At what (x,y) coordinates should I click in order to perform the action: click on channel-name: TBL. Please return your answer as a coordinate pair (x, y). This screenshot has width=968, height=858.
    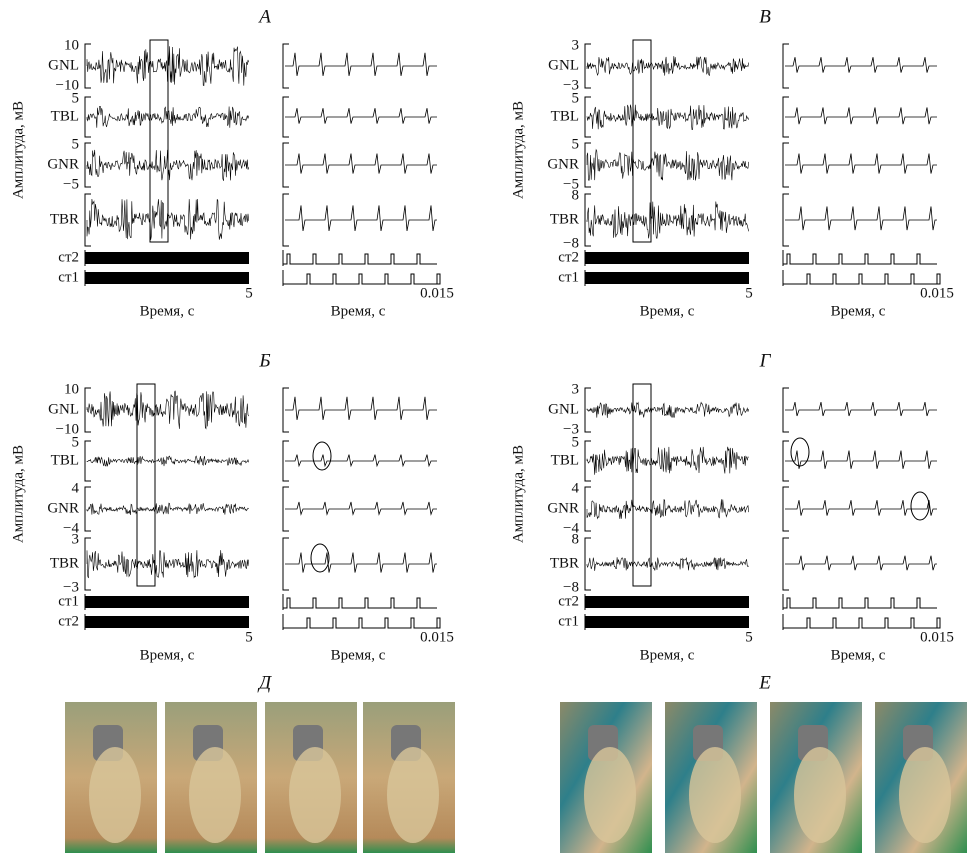
    Looking at the image, I should click on (565, 460).